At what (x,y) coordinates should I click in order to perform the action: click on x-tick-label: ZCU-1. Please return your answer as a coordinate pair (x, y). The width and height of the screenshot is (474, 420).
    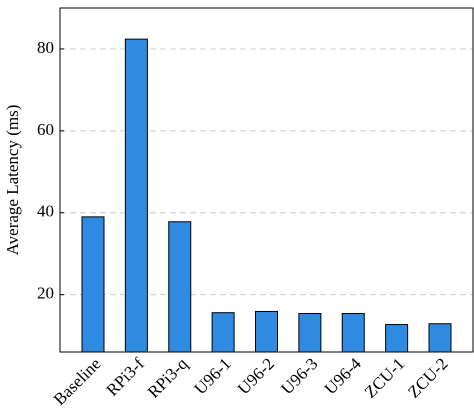
    Looking at the image, I should click on (384, 377).